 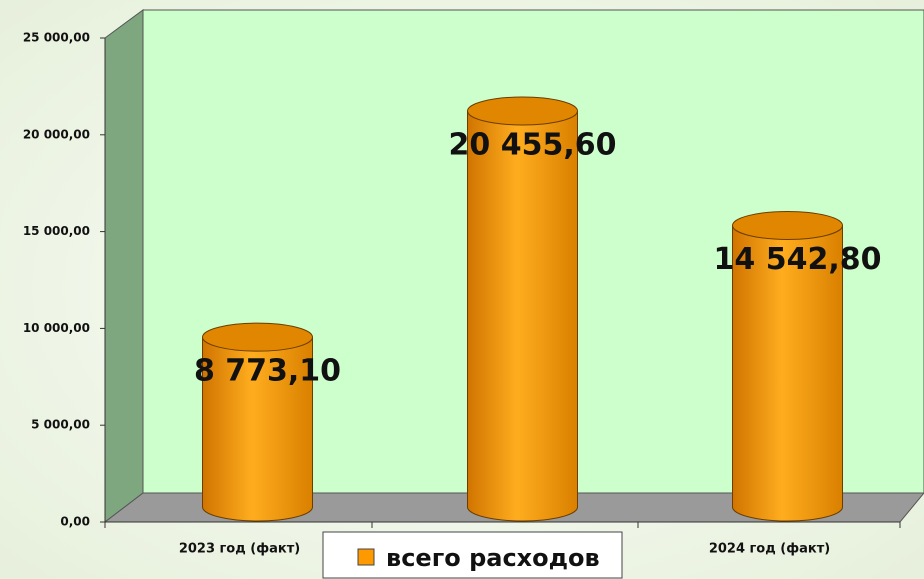 What do you see at coordinates (56, 134) in the screenshot?
I see `y-tick-label: 20 000,00` at bounding box center [56, 134].